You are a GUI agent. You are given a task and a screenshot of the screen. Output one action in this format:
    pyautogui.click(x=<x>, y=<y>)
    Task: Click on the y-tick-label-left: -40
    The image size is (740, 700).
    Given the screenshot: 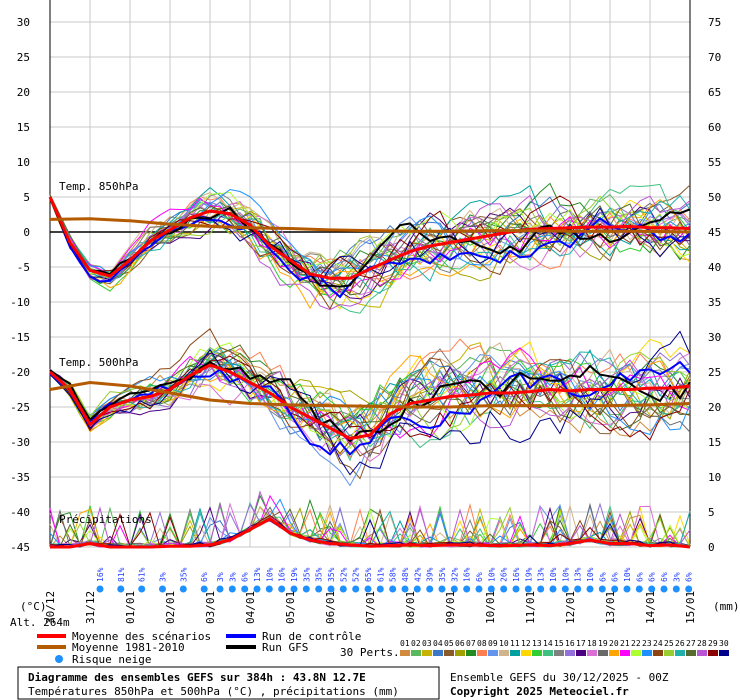 What is the action you would take?
    pyautogui.click(x=20, y=512)
    